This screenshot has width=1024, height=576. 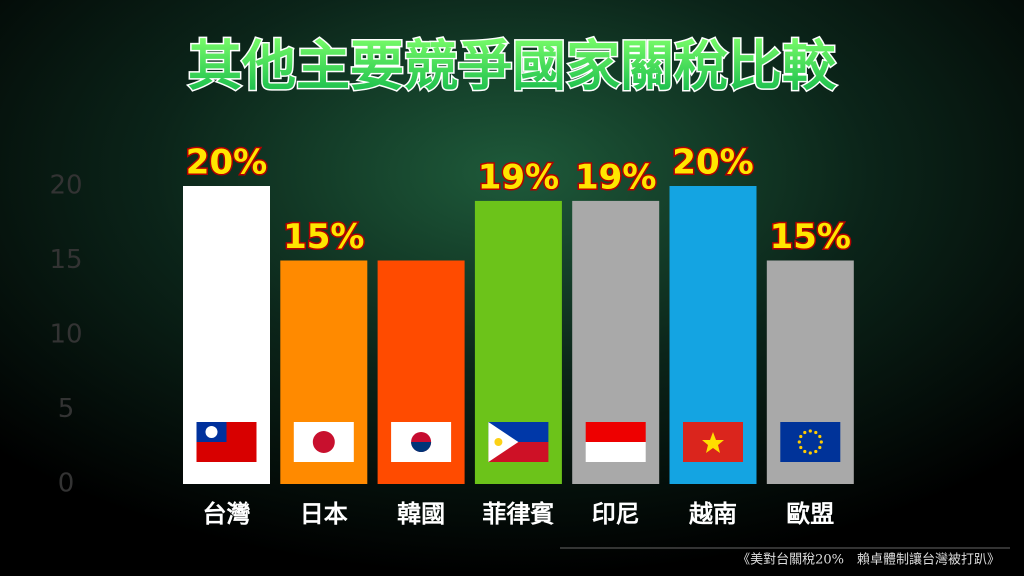 I want to click on x-tick-label: 韓國, so click(x=421, y=514).